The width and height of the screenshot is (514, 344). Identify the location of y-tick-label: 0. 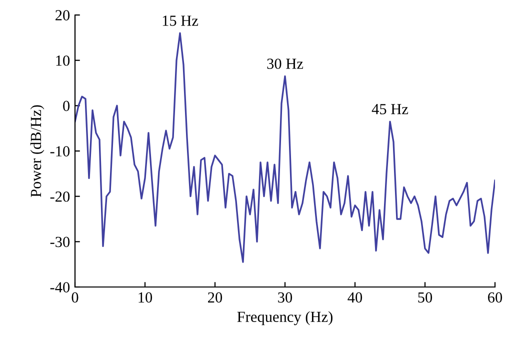
(66, 106).